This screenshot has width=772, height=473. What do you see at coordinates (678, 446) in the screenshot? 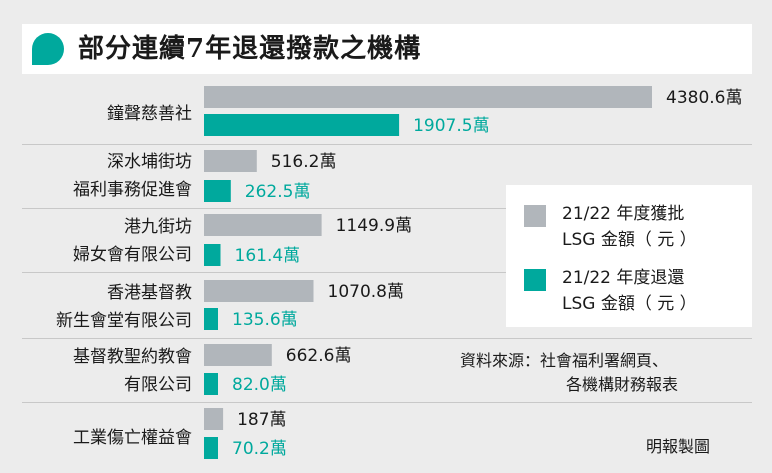
I see `credit: 明報製圖` at bounding box center [678, 446].